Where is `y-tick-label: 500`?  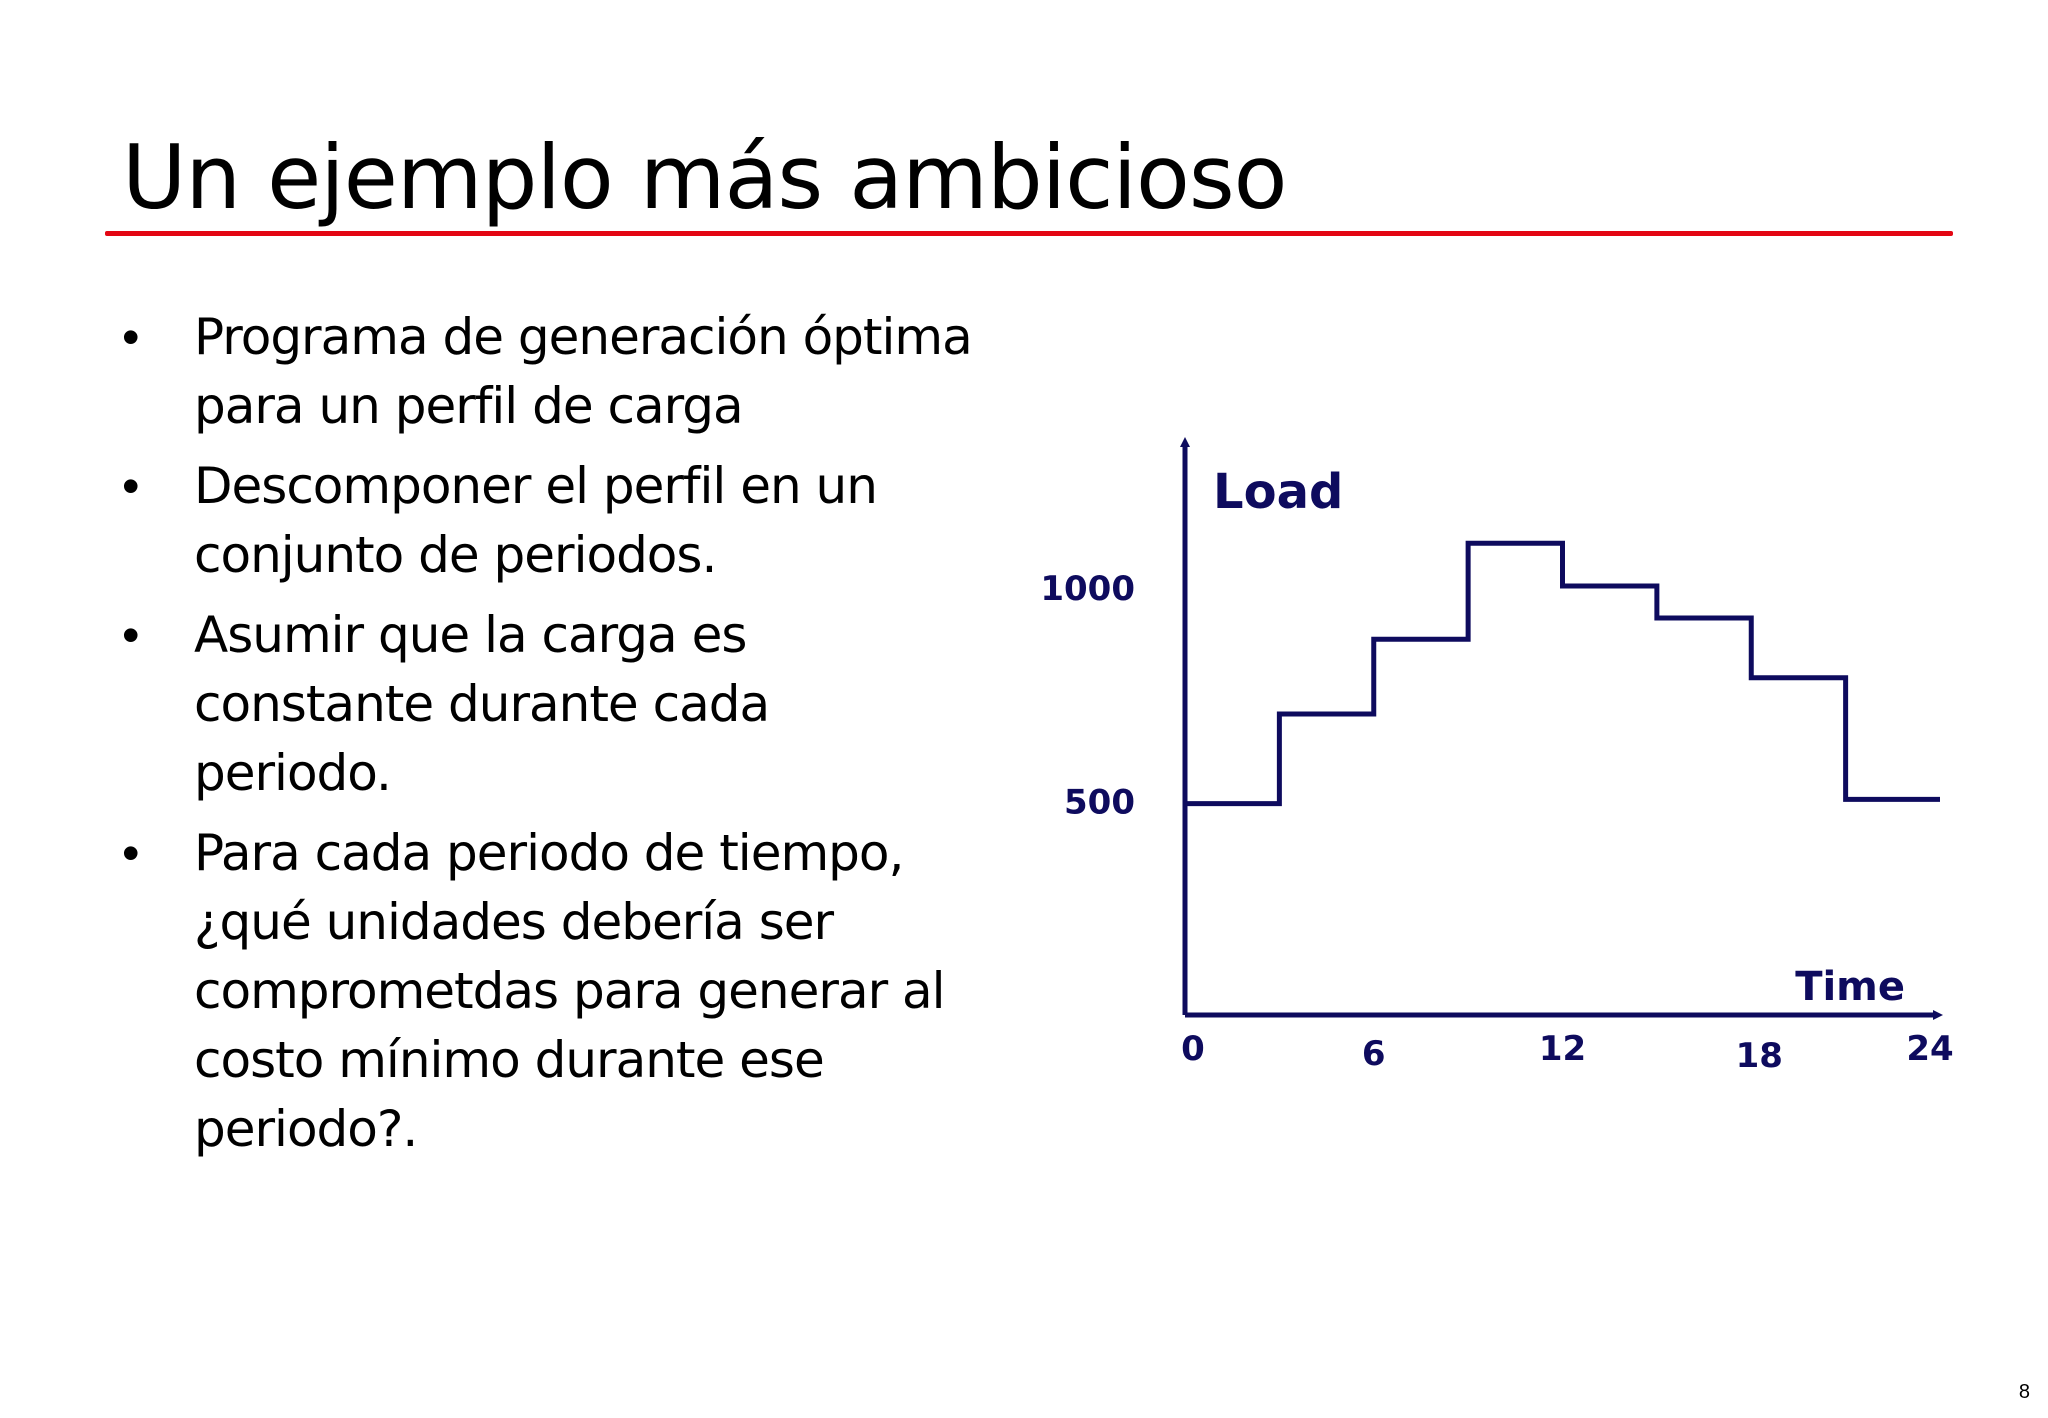 y-tick-label: 500 is located at coordinates (1099, 803).